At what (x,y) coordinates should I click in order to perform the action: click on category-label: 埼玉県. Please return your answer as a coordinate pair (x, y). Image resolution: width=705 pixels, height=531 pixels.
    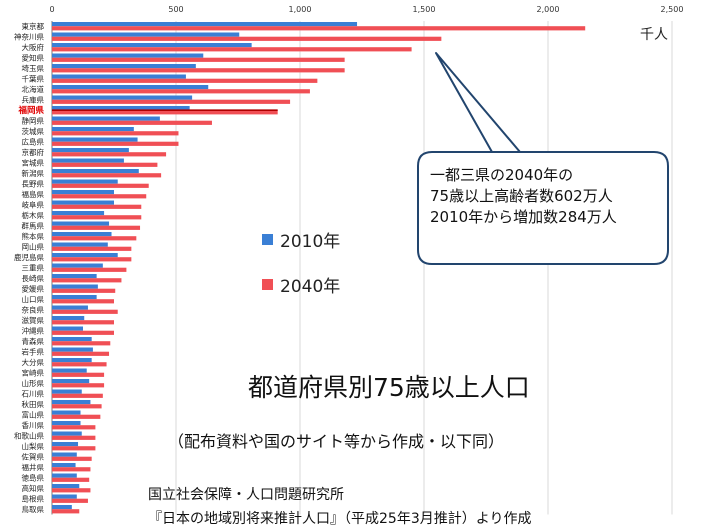
    Looking at the image, I should click on (33, 68).